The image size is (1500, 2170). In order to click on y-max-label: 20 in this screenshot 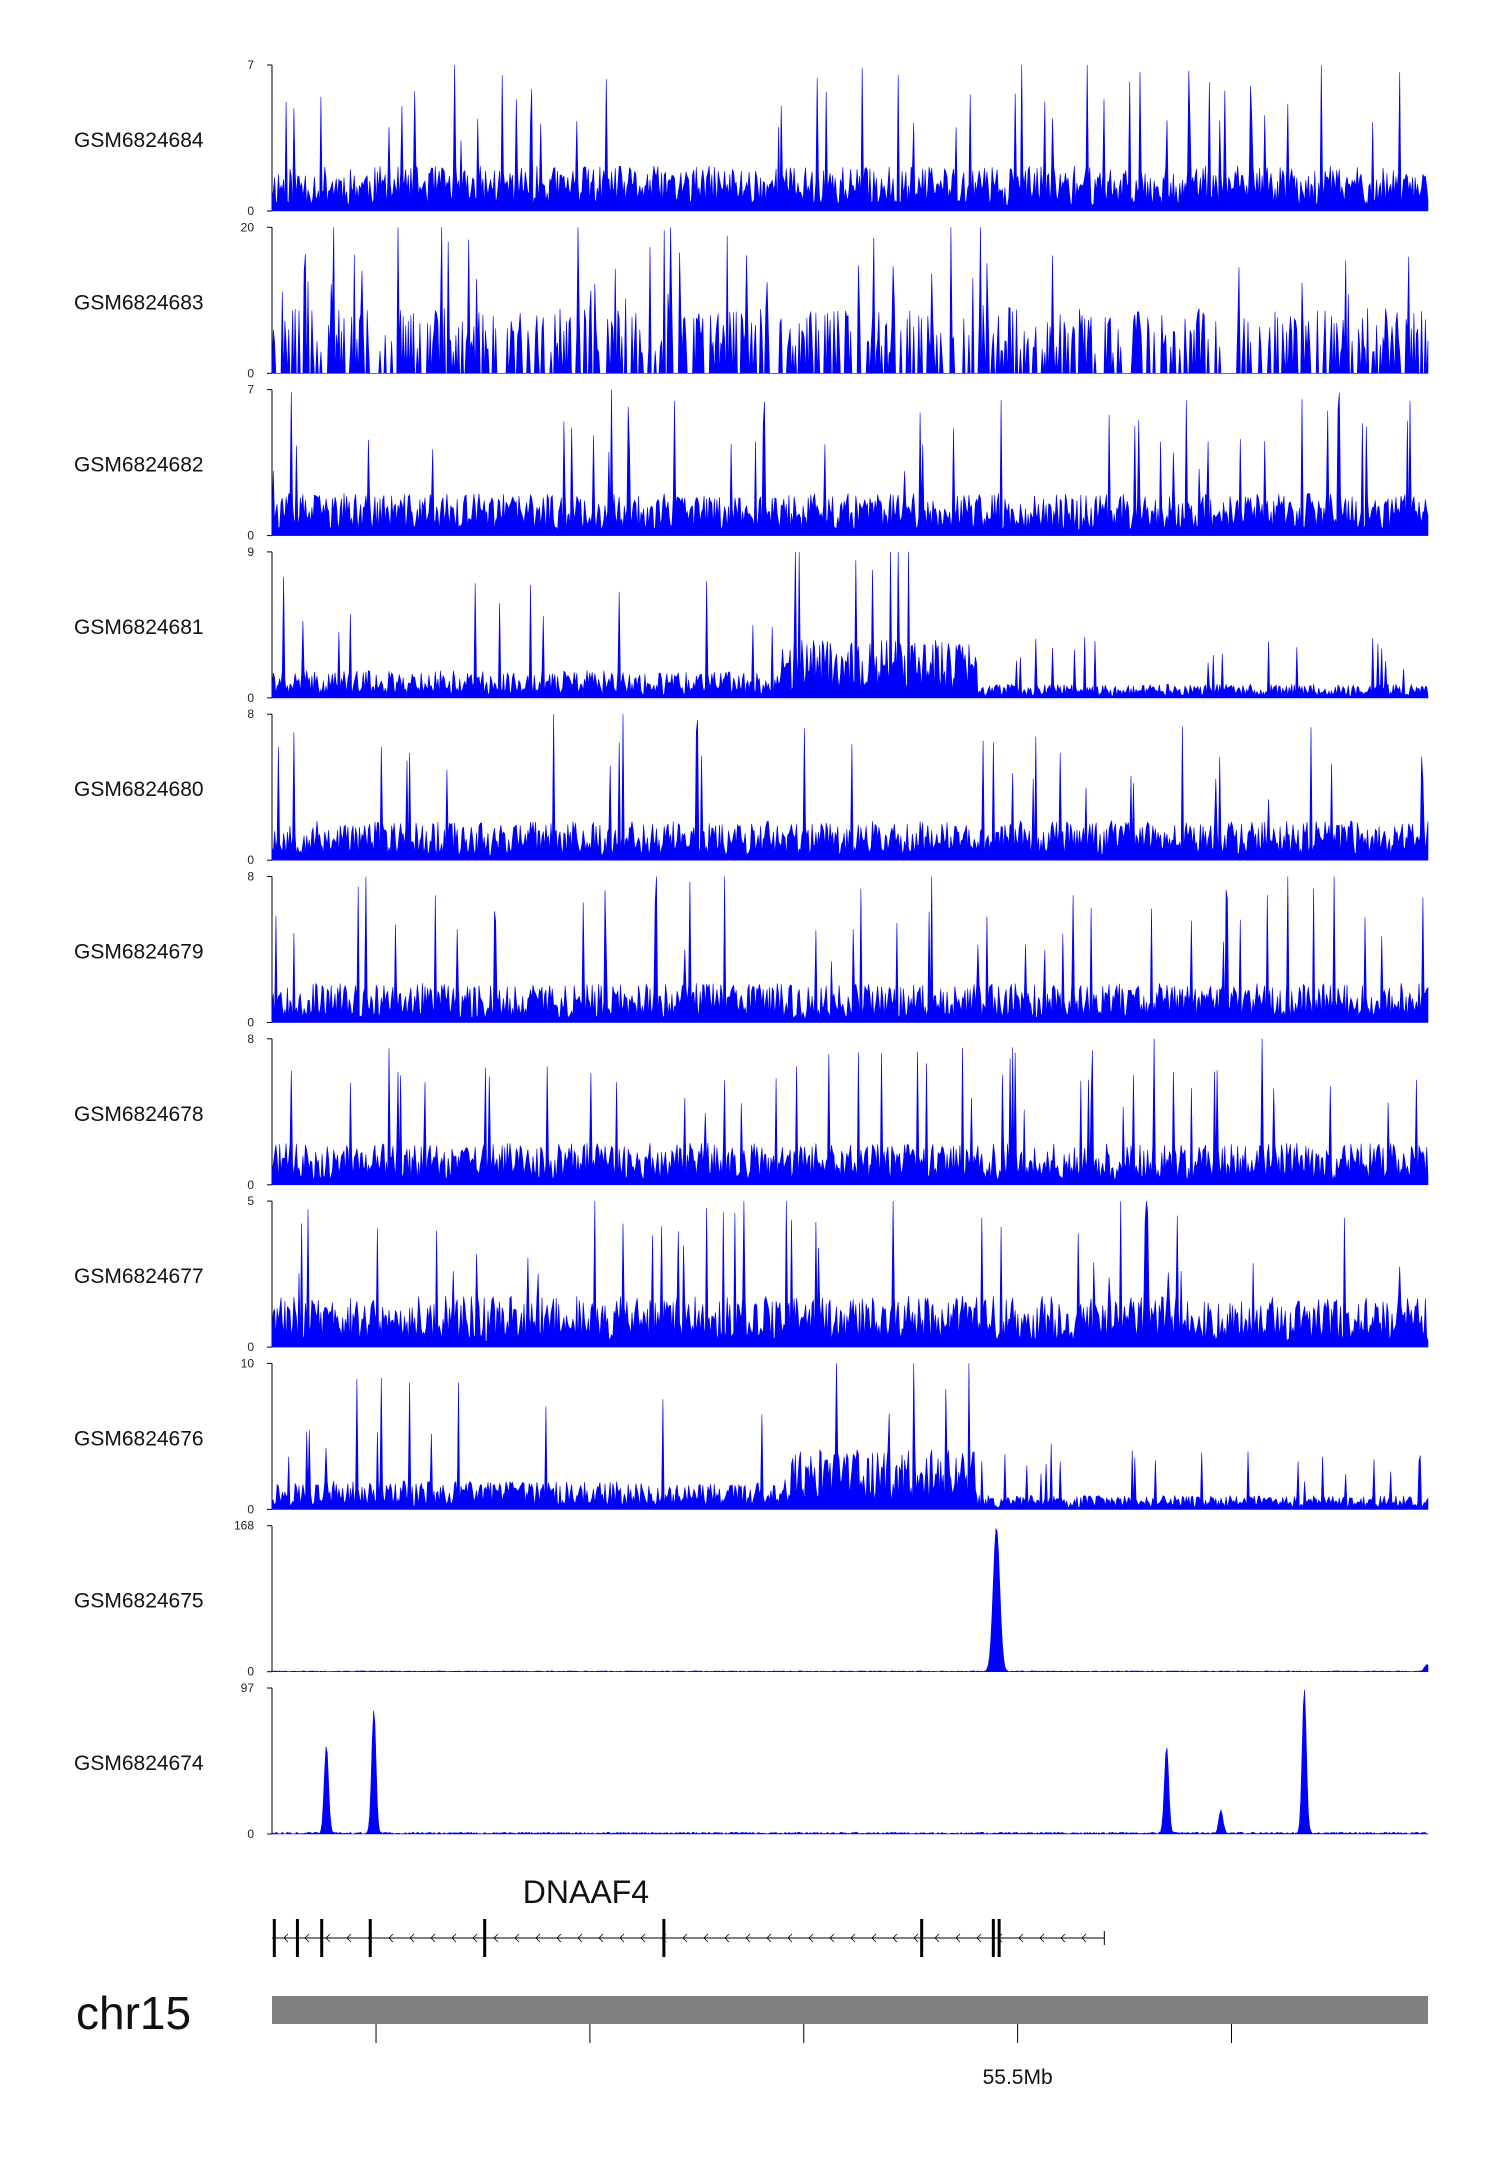, I will do `click(248, 227)`.